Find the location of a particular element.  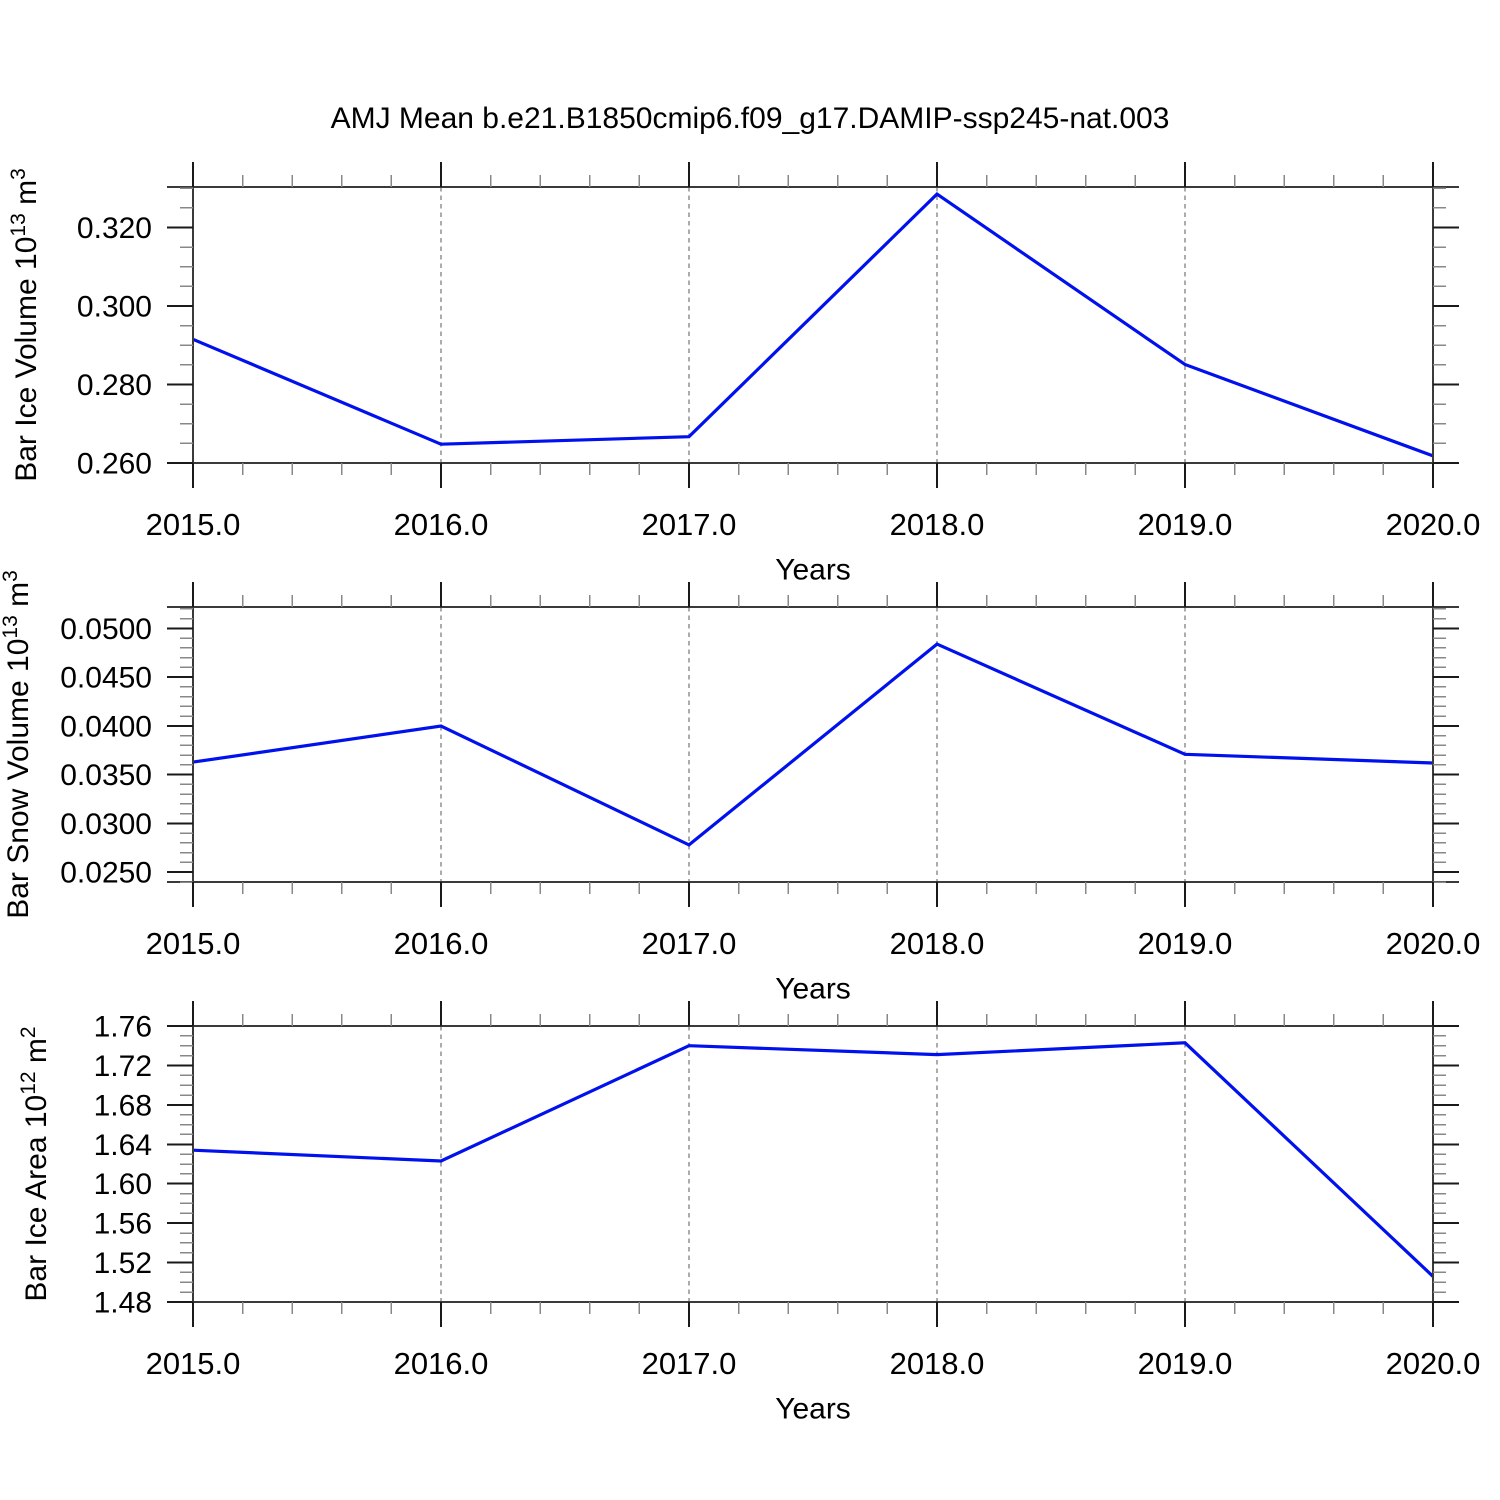

y-axis-title-superscript: 2 is located at coordinates (28, 1032).